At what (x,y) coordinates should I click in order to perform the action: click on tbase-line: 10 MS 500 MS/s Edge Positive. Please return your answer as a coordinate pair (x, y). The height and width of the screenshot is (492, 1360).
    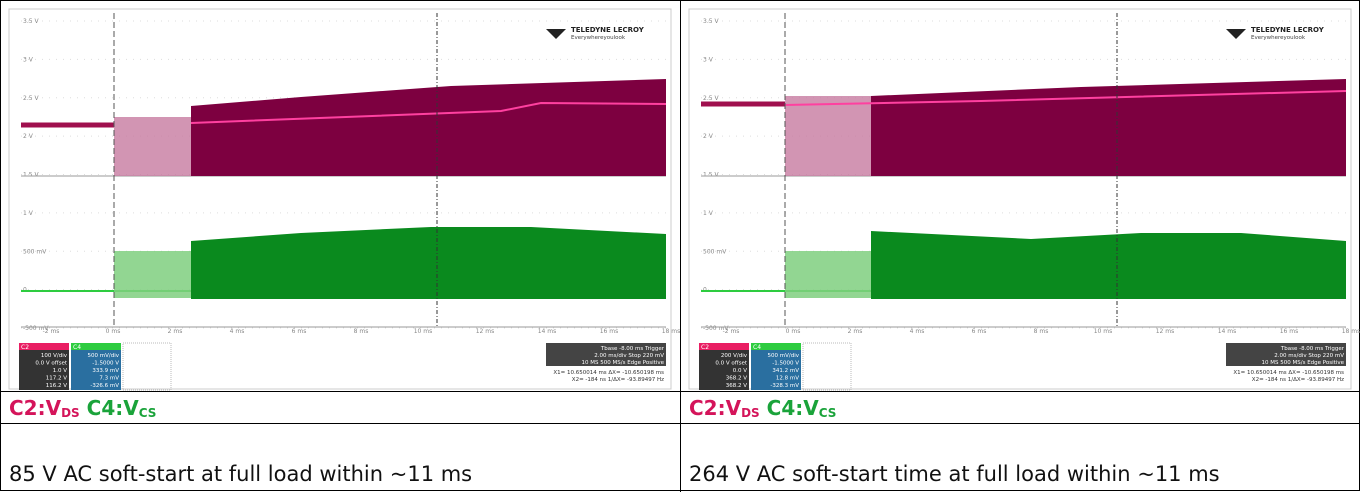
    Looking at the image, I should click on (623, 363).